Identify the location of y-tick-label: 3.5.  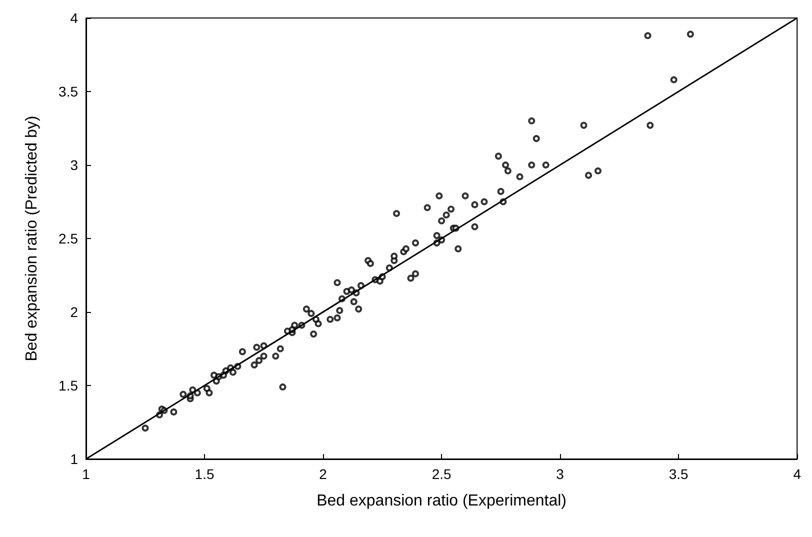
(68, 92).